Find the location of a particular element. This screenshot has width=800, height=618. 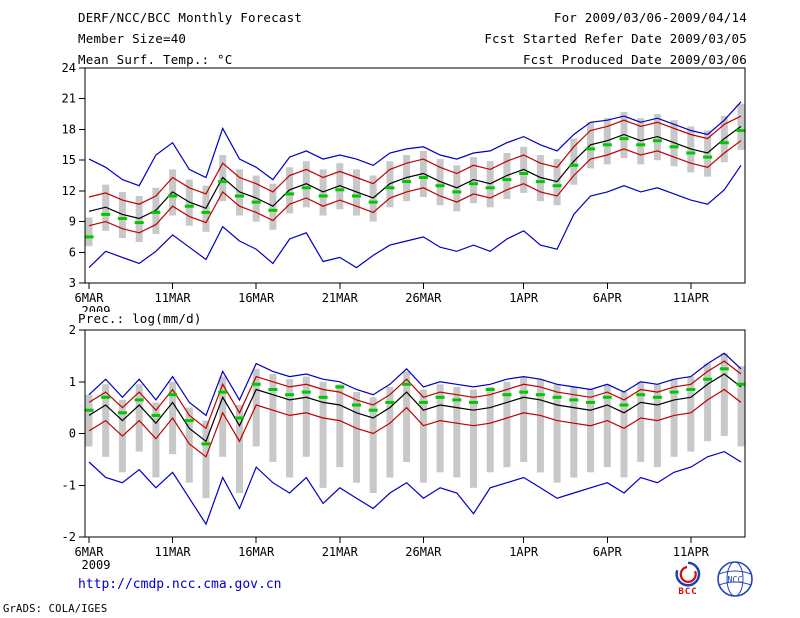

grads-credit: GrADS: COLA/IGES is located at coordinates (55, 609).